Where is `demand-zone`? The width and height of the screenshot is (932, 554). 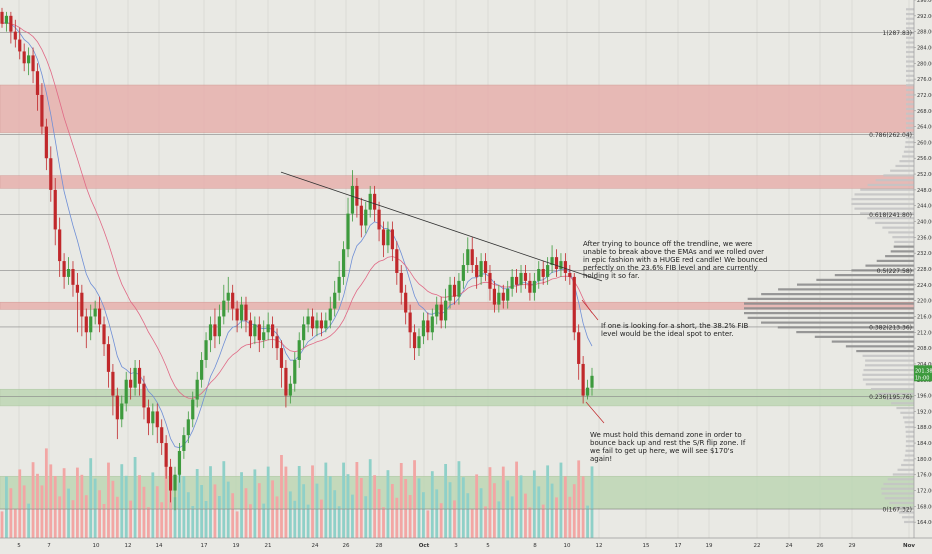 demand-zone is located at coordinates (457, 397).